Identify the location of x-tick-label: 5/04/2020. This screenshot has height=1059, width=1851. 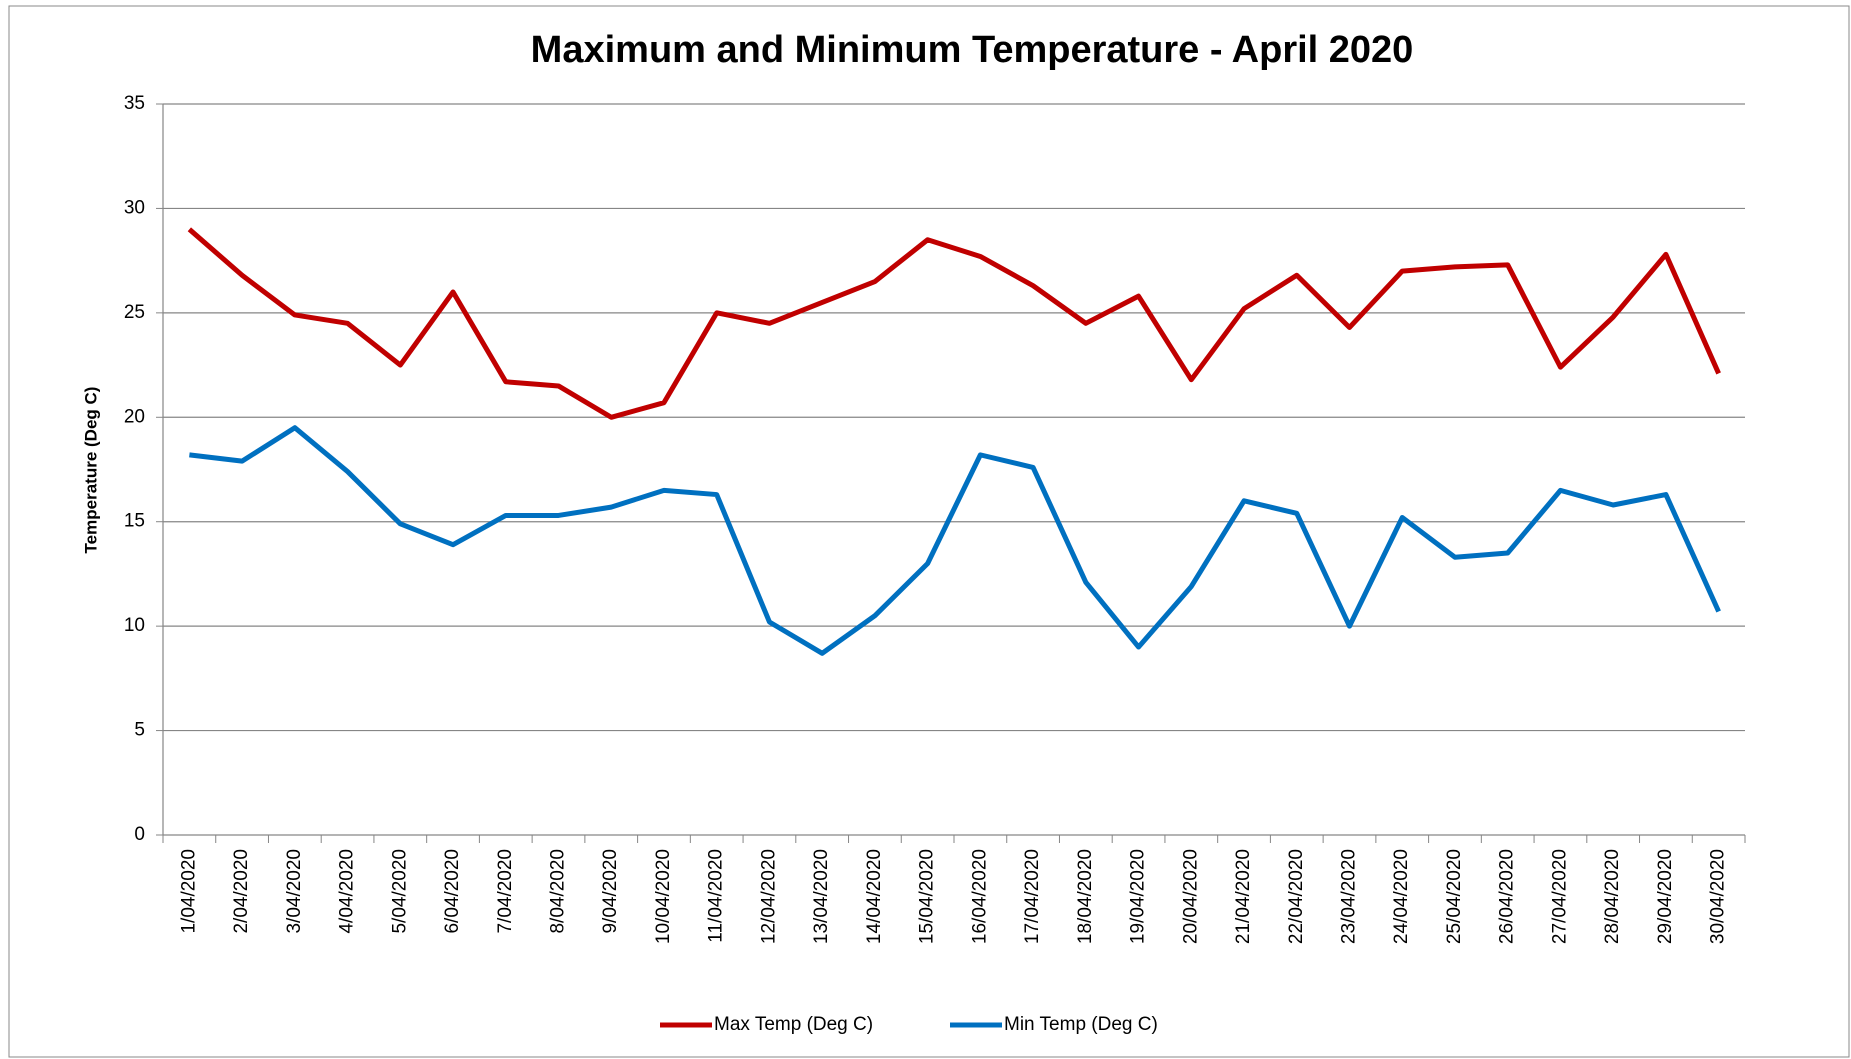
(399, 891).